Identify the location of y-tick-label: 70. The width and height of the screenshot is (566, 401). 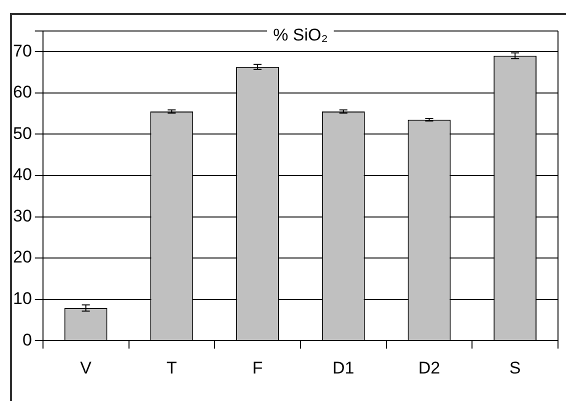
(22, 50).